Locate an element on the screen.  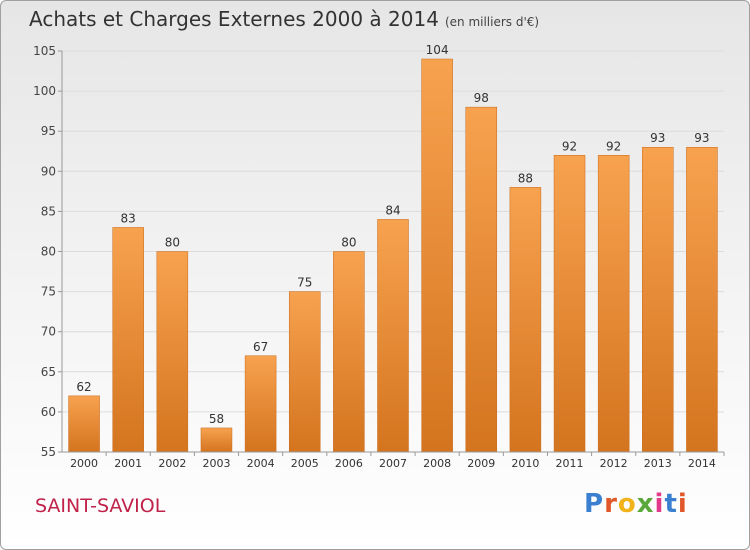
y-tick-label: 65 is located at coordinates (48, 372).